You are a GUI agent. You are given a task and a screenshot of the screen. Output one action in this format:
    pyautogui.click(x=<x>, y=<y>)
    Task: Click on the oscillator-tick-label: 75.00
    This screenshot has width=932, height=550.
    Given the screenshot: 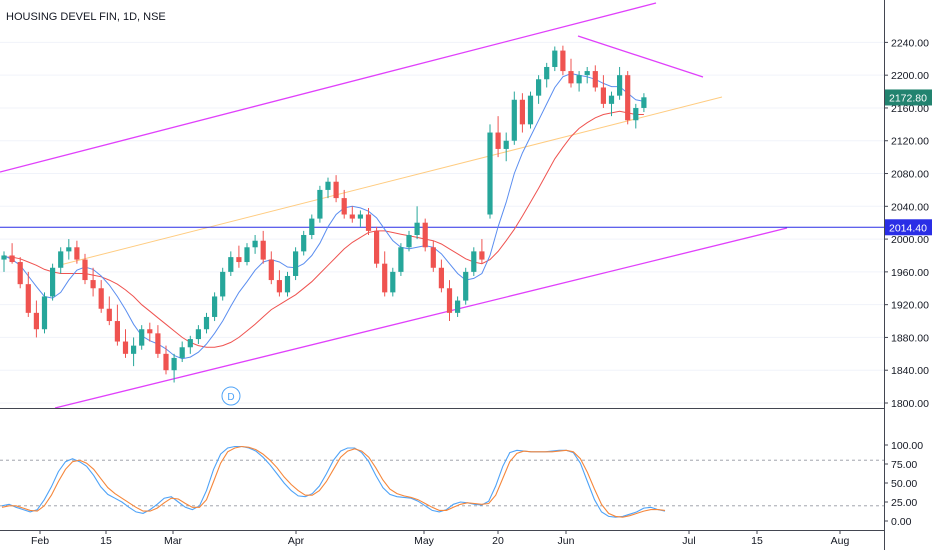 What is the action you would take?
    pyautogui.click(x=904, y=465)
    